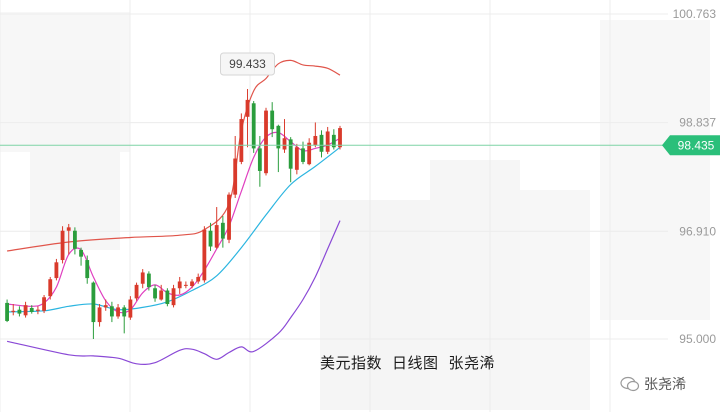 Image resolution: width=720 pixels, height=412 pixels. Describe the element at coordinates (695, 14) in the screenshot. I see `y-tick-label-0: 100.763` at that location.